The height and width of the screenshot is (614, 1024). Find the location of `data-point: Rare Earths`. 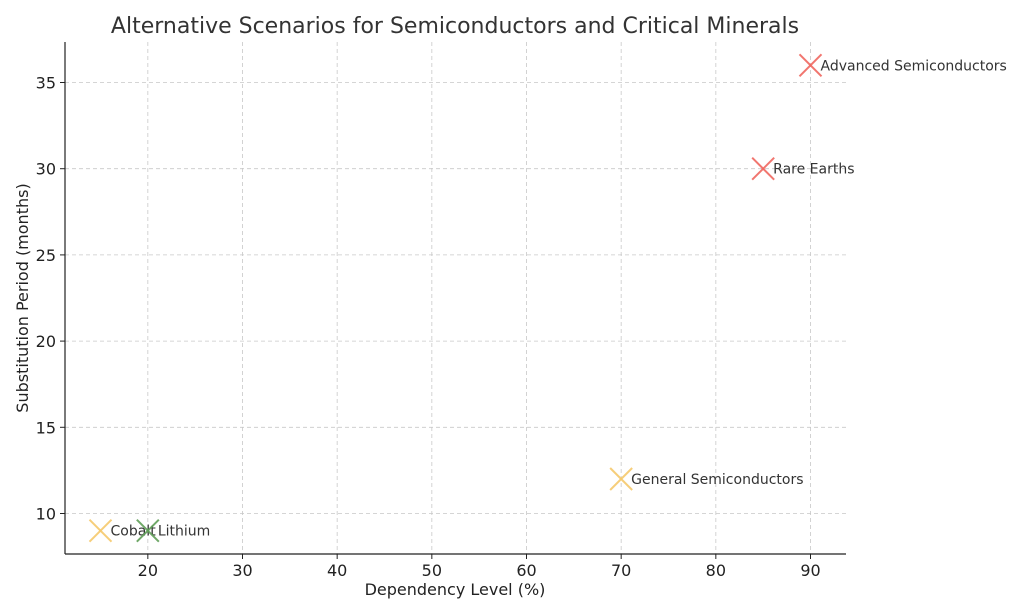

data-point: Rare Earths is located at coordinates (803, 168).